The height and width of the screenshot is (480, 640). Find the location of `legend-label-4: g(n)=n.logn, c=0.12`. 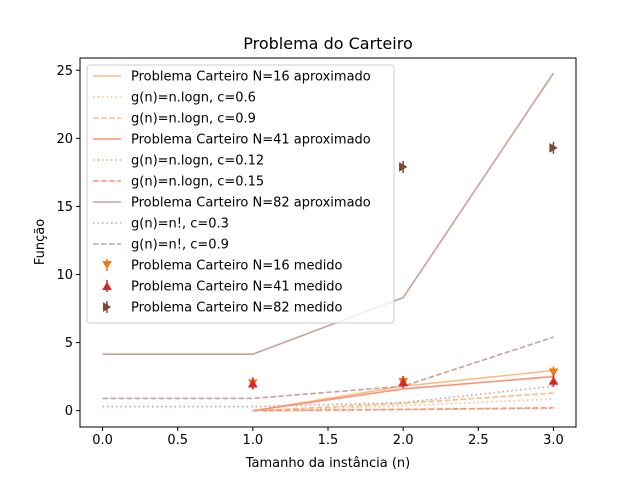

legend-label-4: g(n)=n.logn, c=0.12 is located at coordinates (197, 161).